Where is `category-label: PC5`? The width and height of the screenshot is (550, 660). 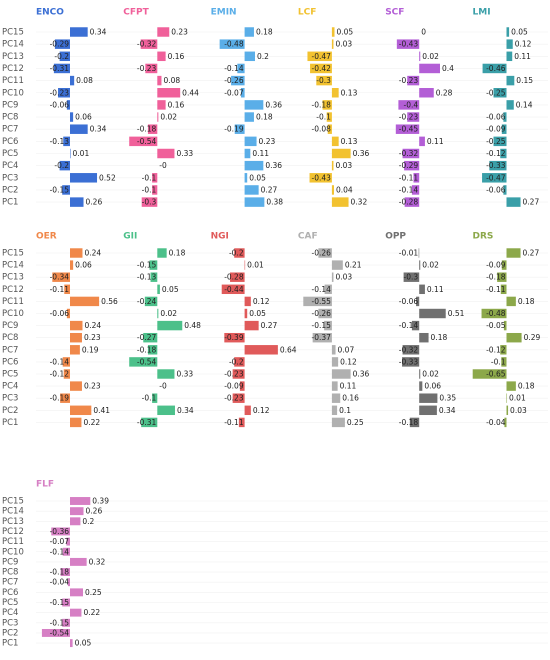 category-label: PC5 is located at coordinates (10, 154).